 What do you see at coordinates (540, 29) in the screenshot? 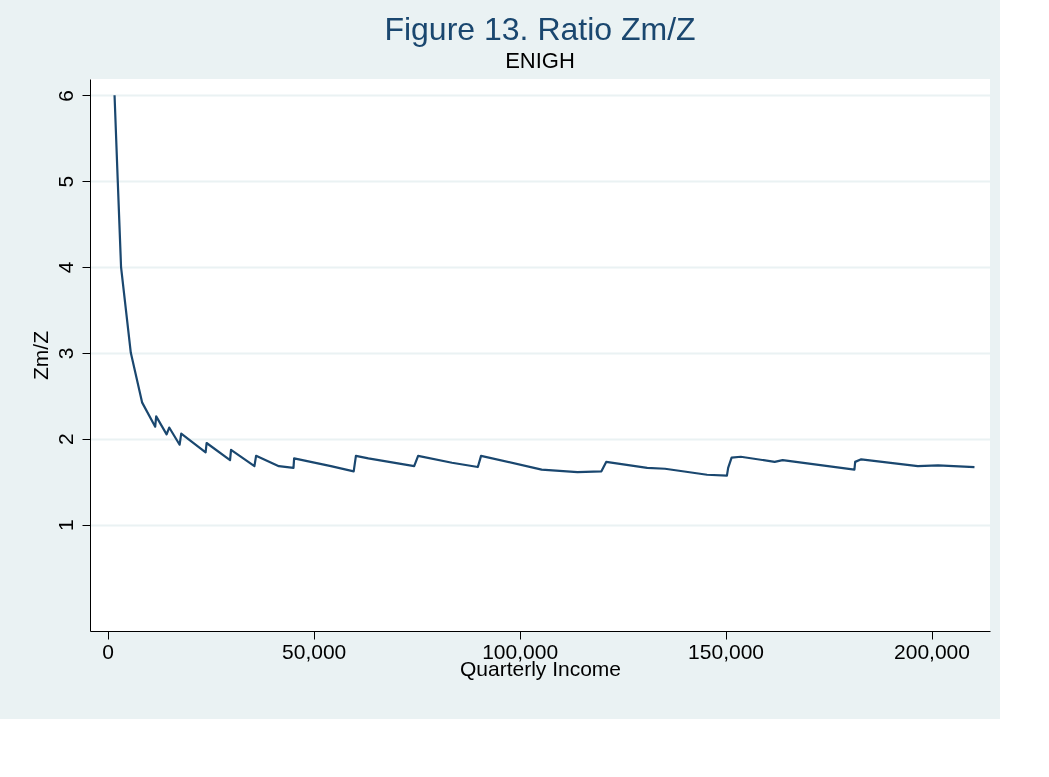
I see `chart-title: Figure 13. Ratio Zm/Z` at bounding box center [540, 29].